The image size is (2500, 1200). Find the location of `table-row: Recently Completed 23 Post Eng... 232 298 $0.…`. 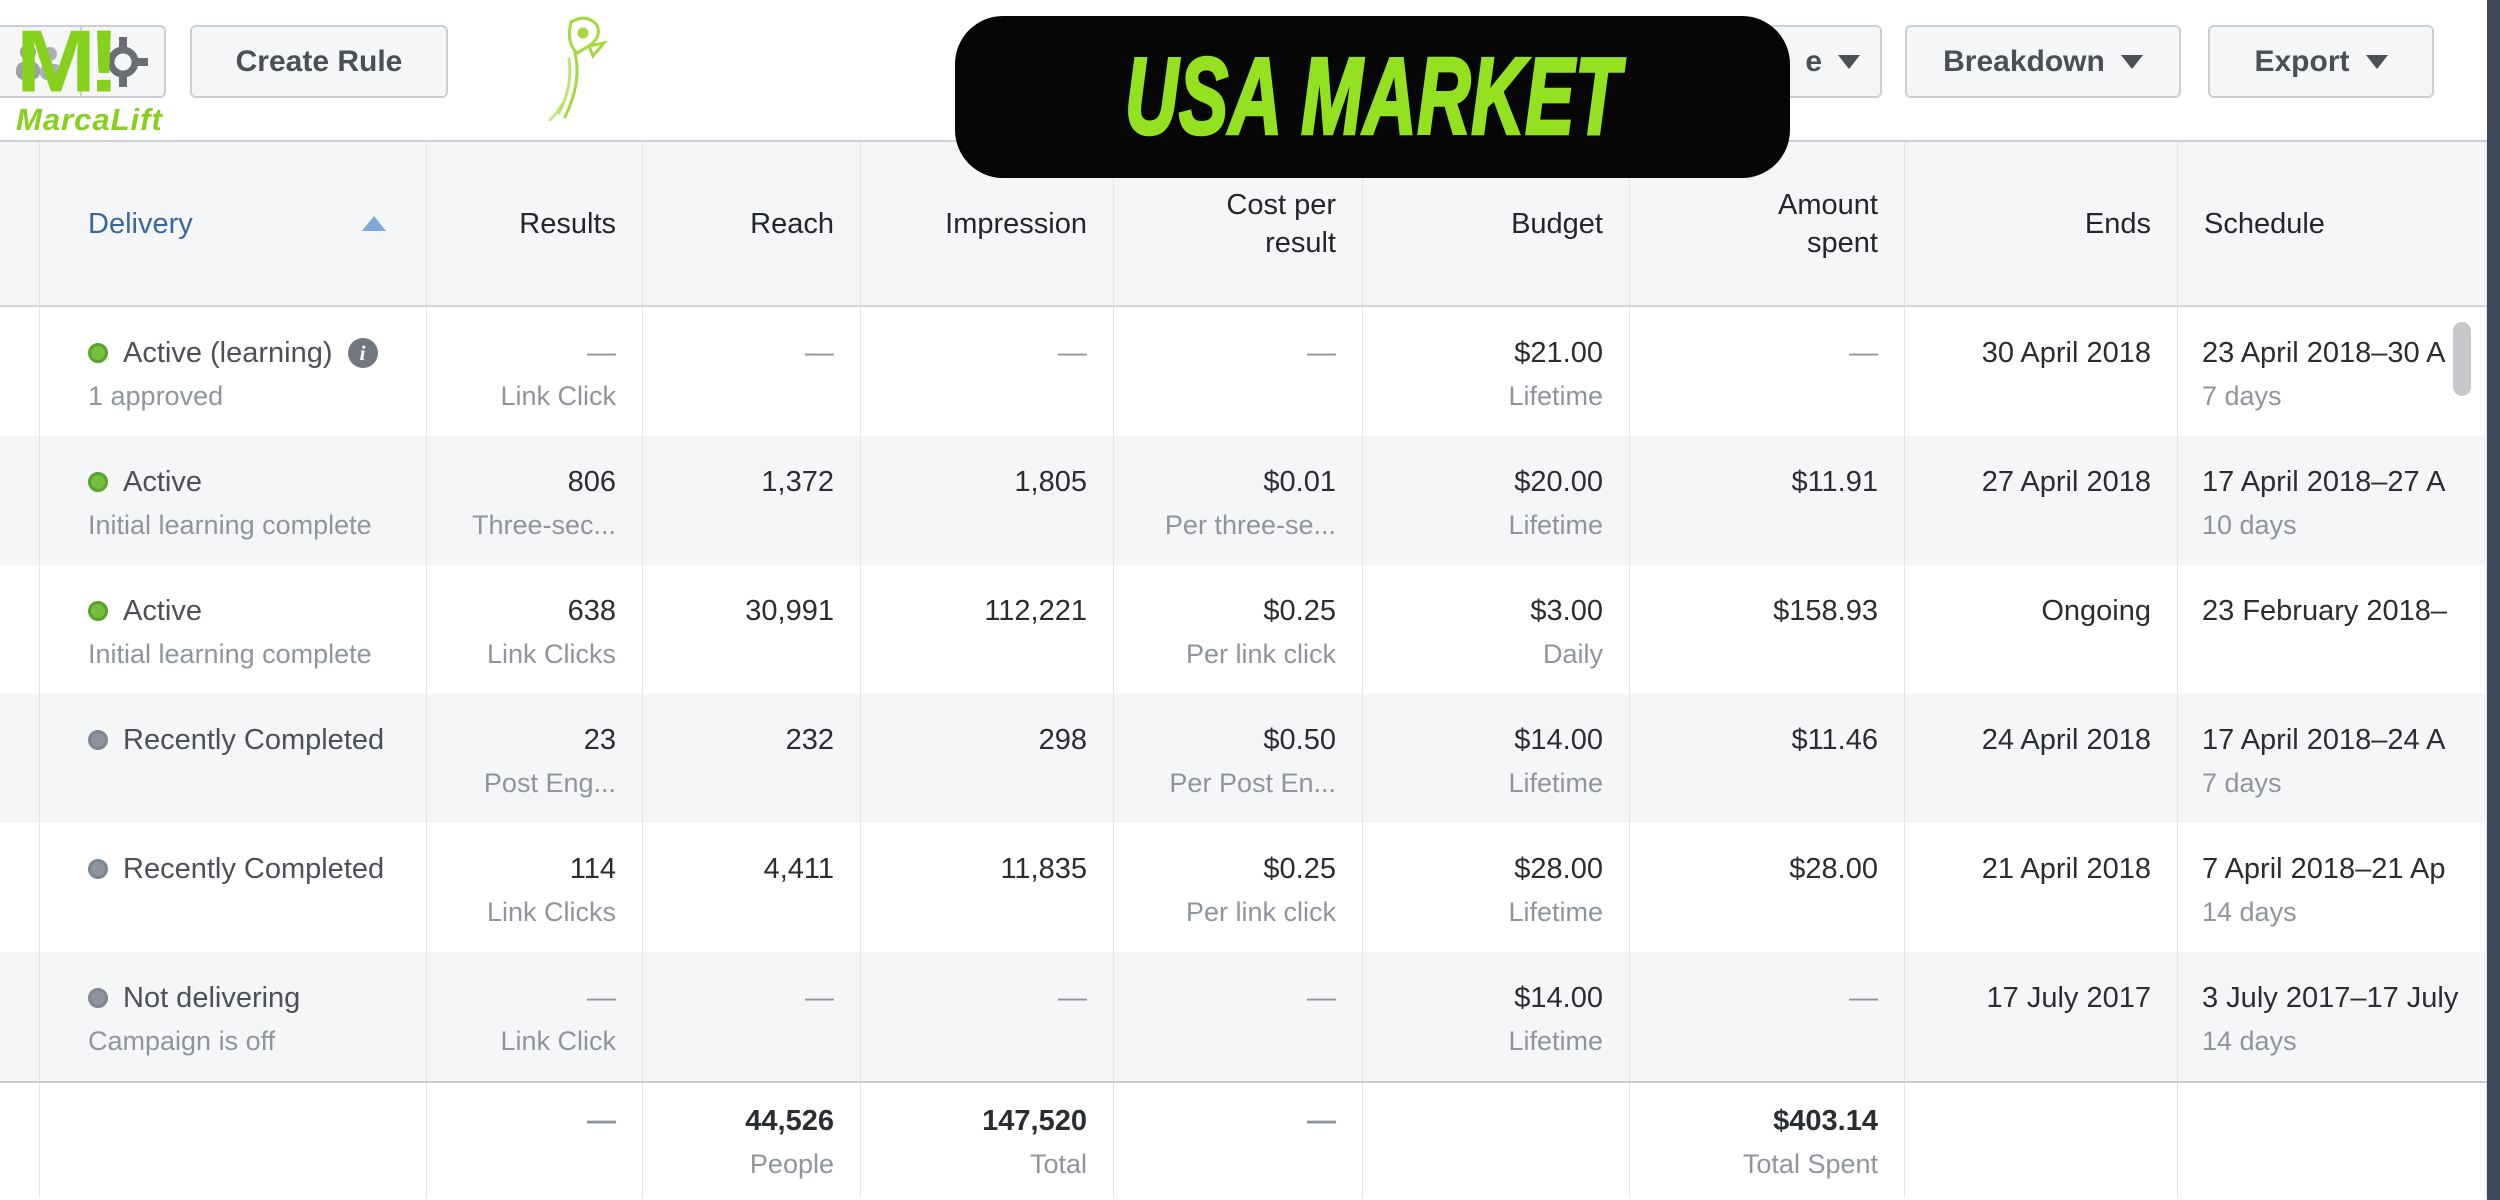

table-row: Recently Completed 23 Post Eng... 232 298 $0.… is located at coordinates (1243, 758).